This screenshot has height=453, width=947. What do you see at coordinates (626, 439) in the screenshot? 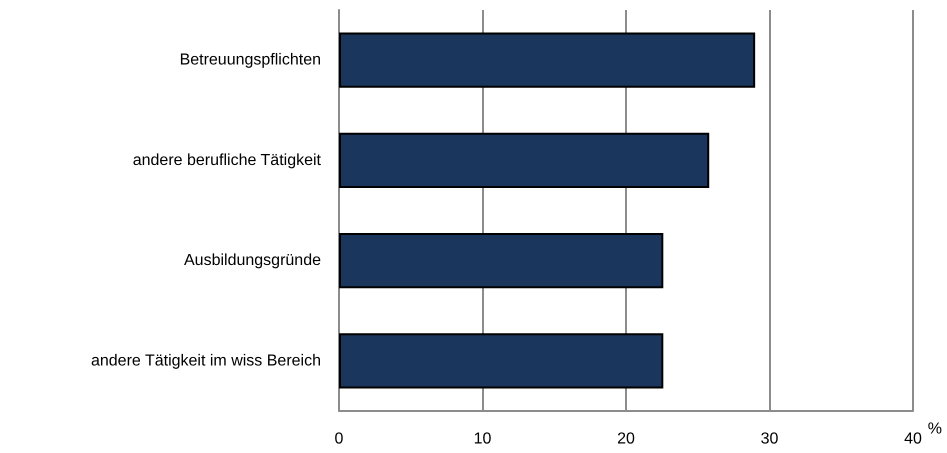
I see `x-tick-label: 20` at bounding box center [626, 439].